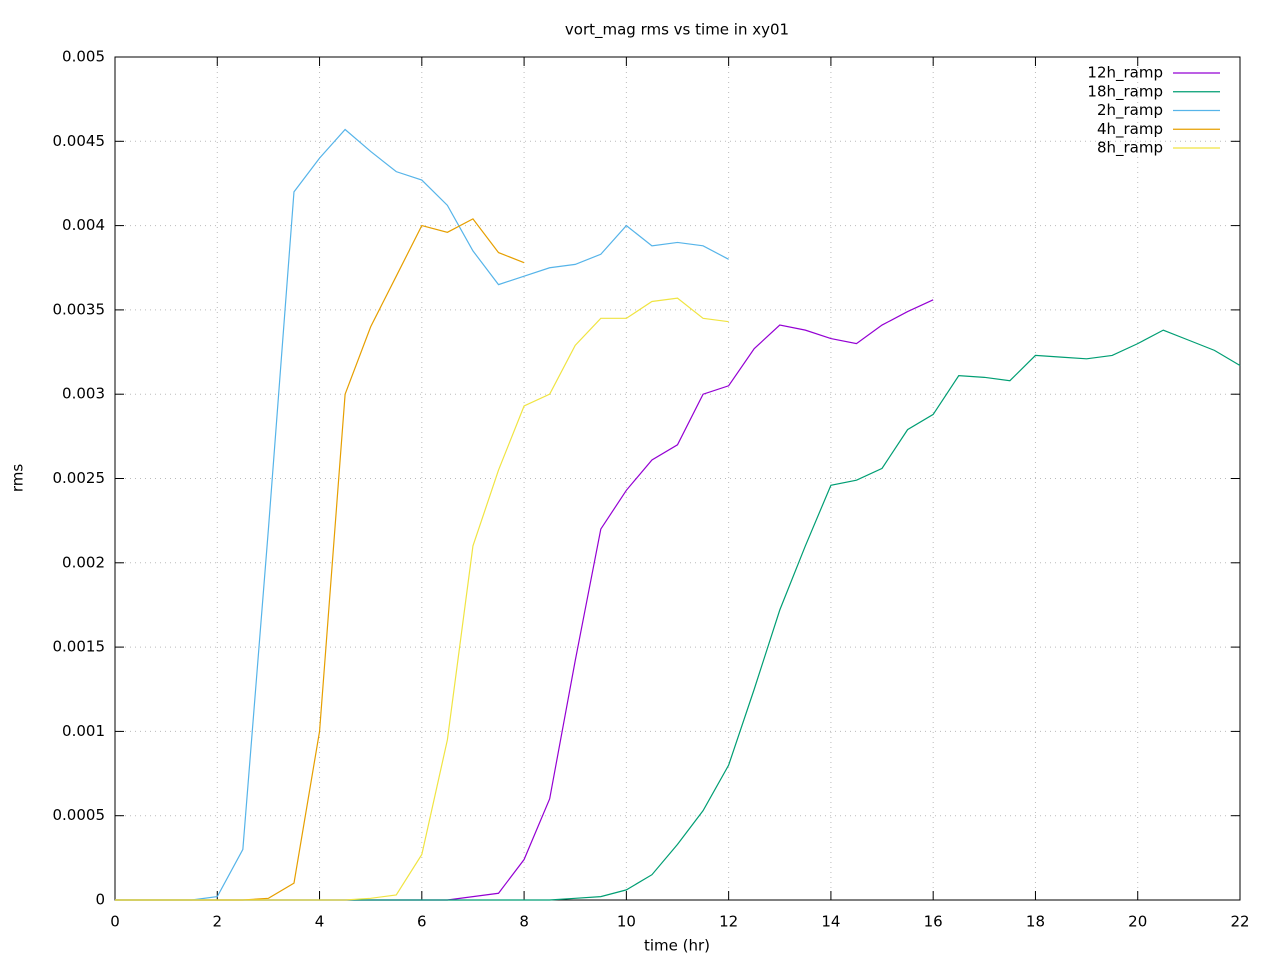 This screenshot has height=960, width=1280. What do you see at coordinates (1125, 73) in the screenshot?
I see `legend-label: 12h_ramp` at bounding box center [1125, 73].